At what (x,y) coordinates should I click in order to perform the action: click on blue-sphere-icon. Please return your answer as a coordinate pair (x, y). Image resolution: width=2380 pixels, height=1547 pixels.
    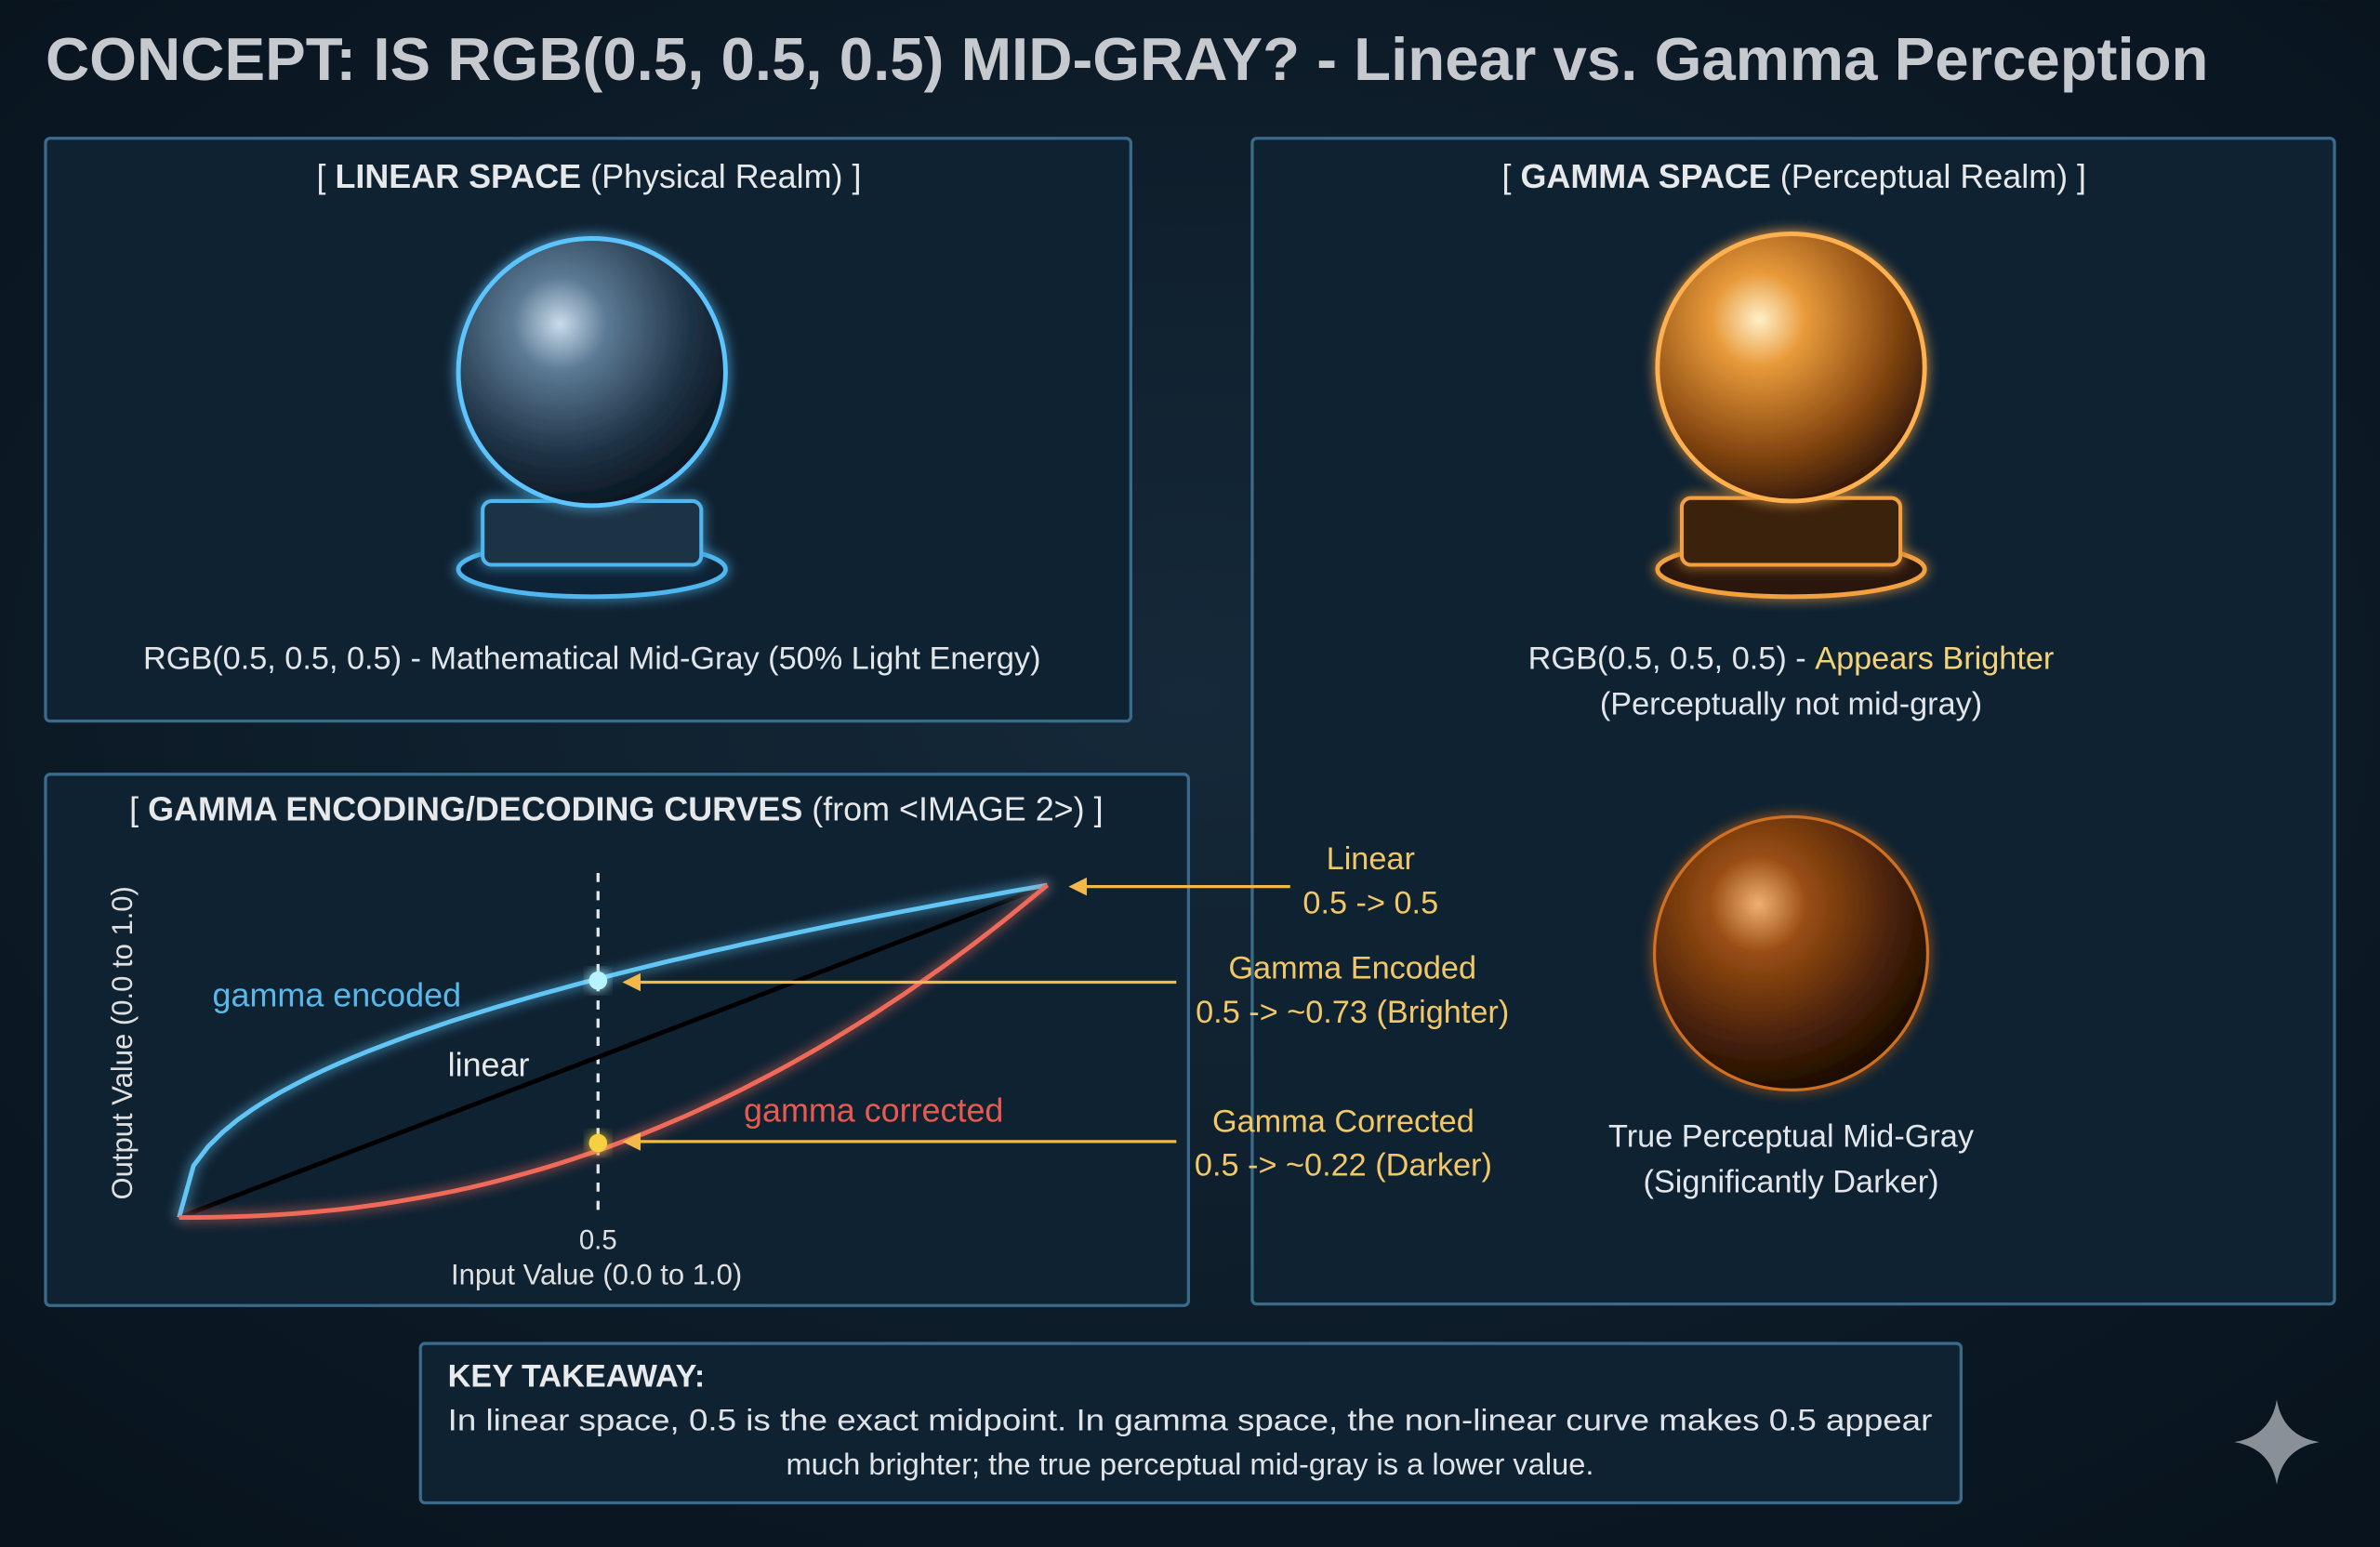
    Looking at the image, I should click on (592, 418).